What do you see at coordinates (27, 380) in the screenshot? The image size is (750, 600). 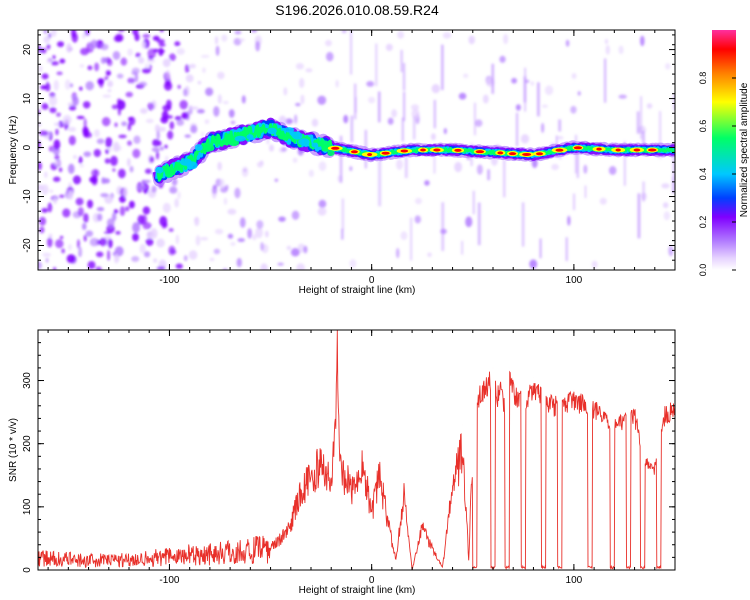 I see `snr-y-tick-label: 300` at bounding box center [27, 380].